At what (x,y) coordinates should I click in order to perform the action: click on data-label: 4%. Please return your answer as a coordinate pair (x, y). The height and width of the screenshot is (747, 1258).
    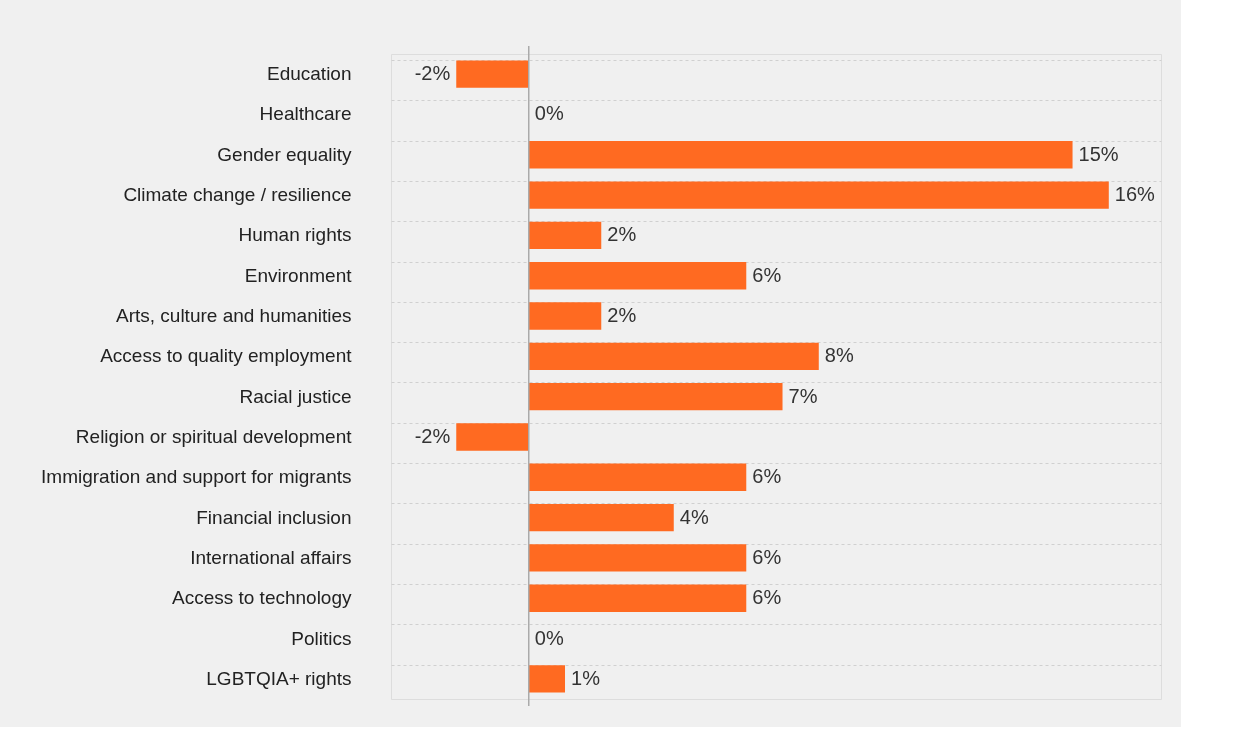
    Looking at the image, I should click on (694, 516).